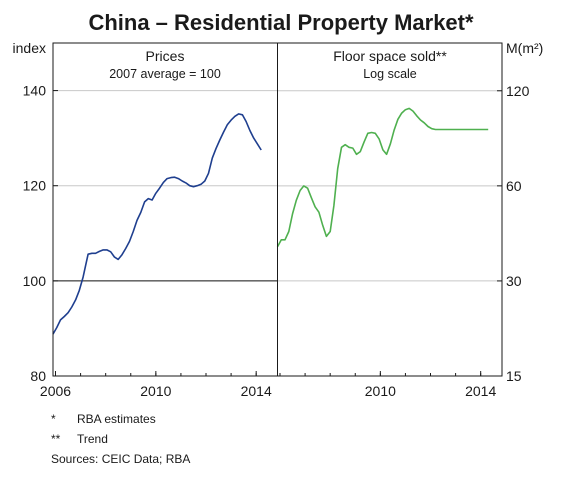 The width and height of the screenshot is (562, 482). Describe the element at coordinates (514, 376) in the screenshot. I see `right-y-tick-label: 15` at that location.